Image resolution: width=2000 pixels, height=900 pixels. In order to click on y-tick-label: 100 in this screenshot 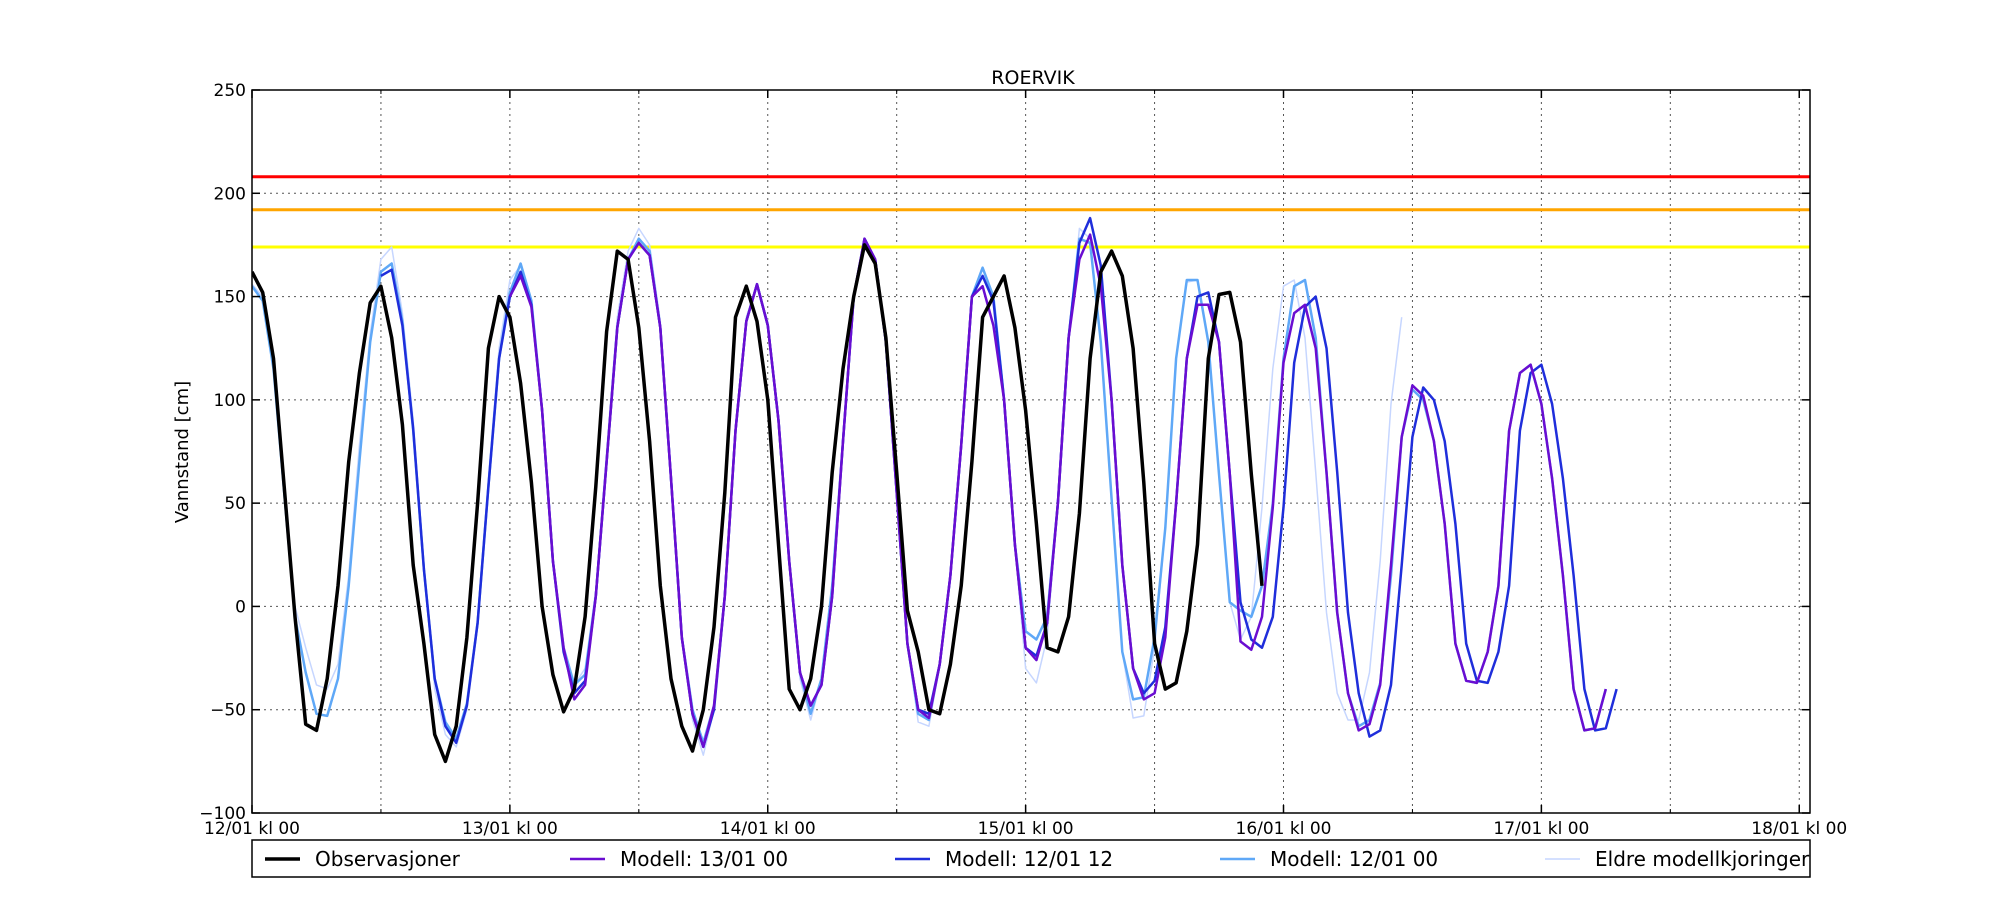, I will do `click(230, 401)`.